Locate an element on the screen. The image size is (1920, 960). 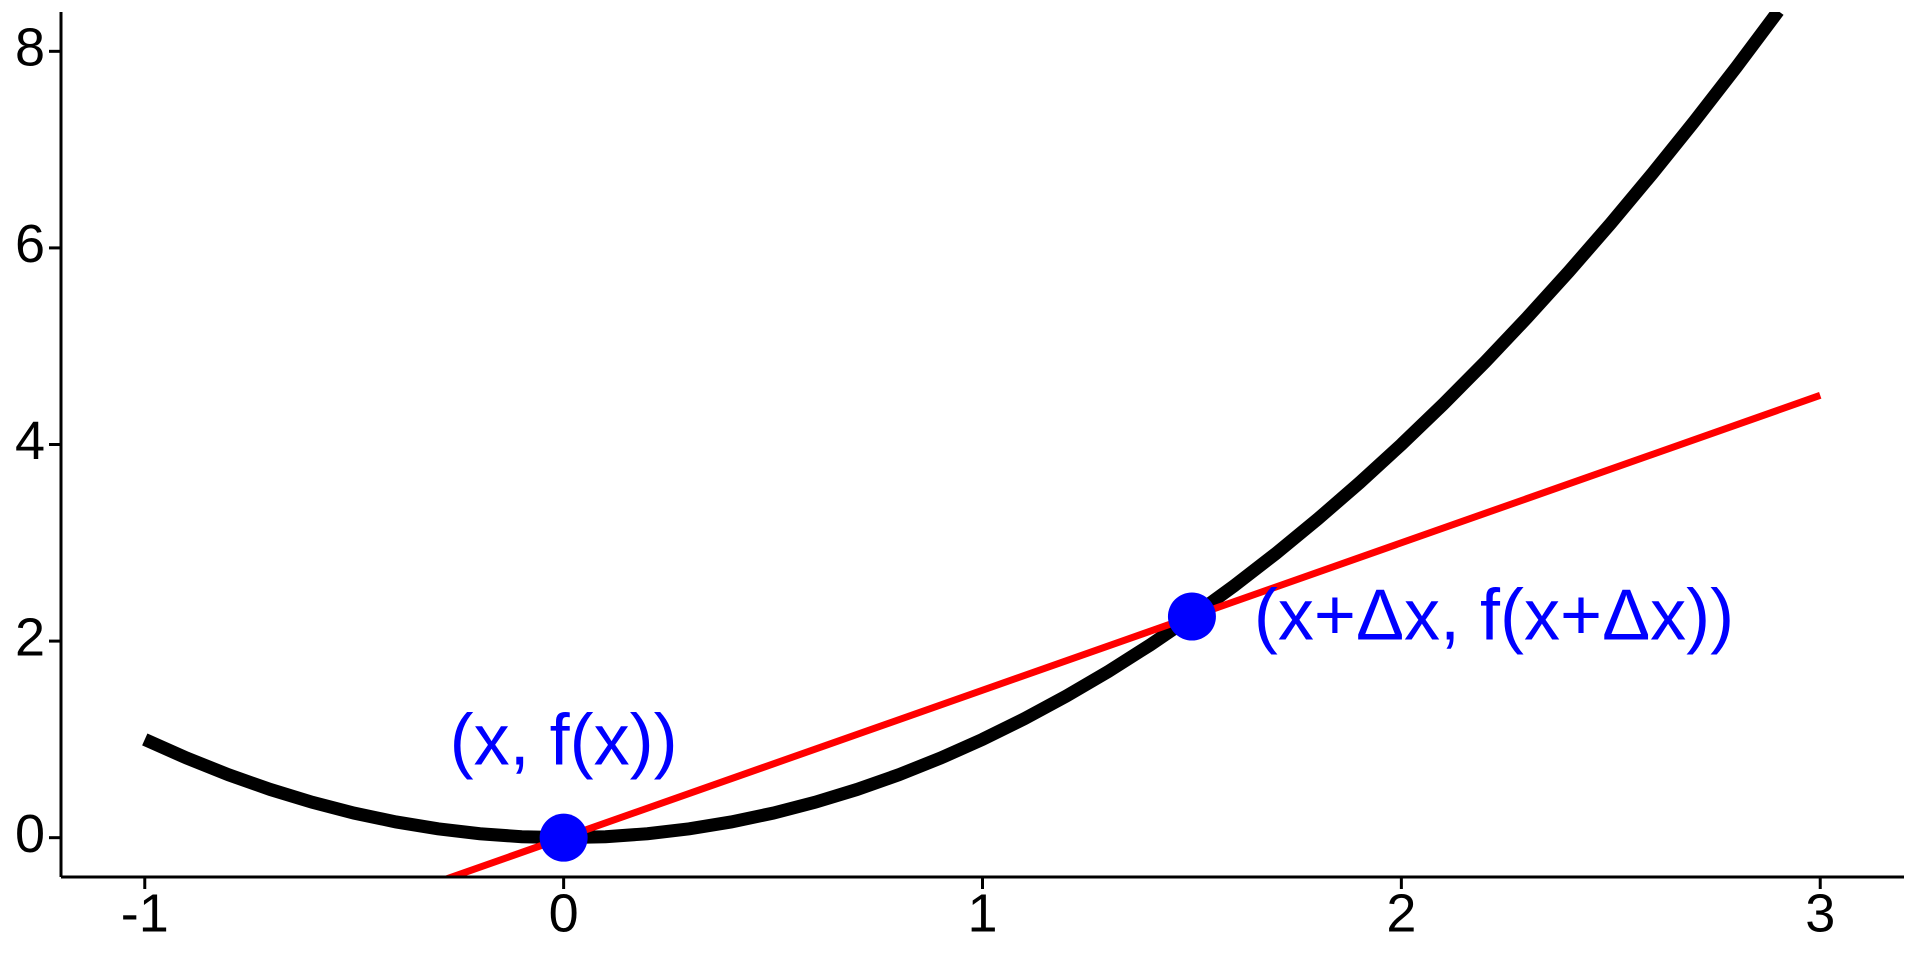
y-tick-label: 6 is located at coordinates (30, 244).